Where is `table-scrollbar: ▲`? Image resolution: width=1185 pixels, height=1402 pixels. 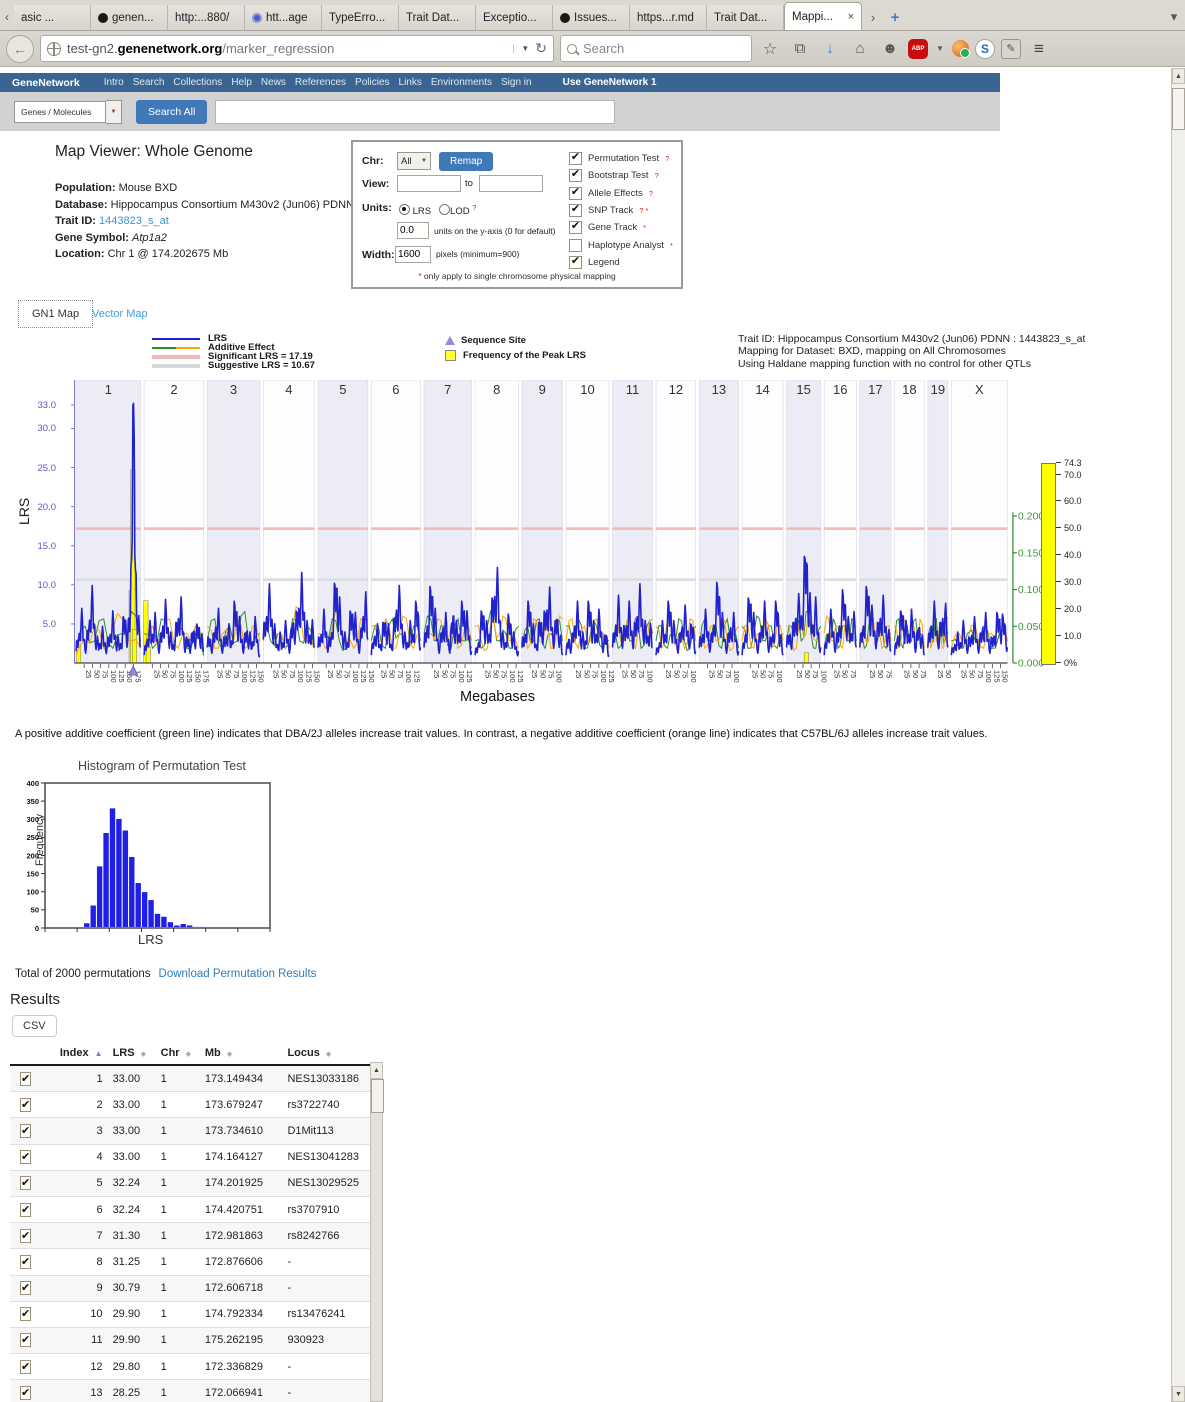 table-scrollbar: ▲ is located at coordinates (377, 1232).